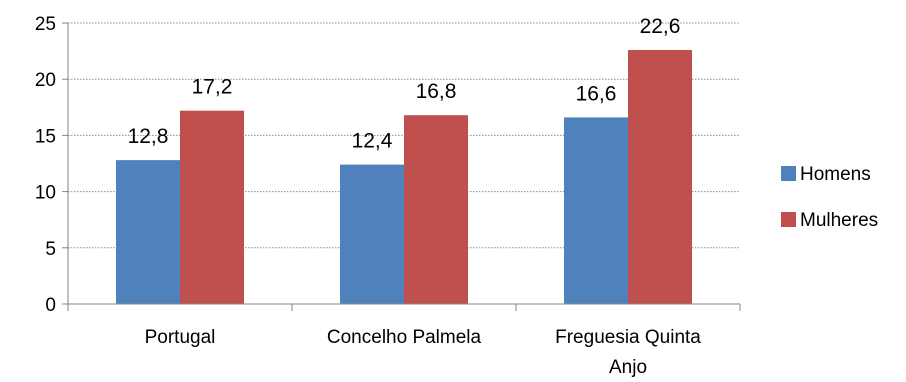 This screenshot has height=382, width=906. I want to click on legend-label-mulheres: Mulheres, so click(839, 220).